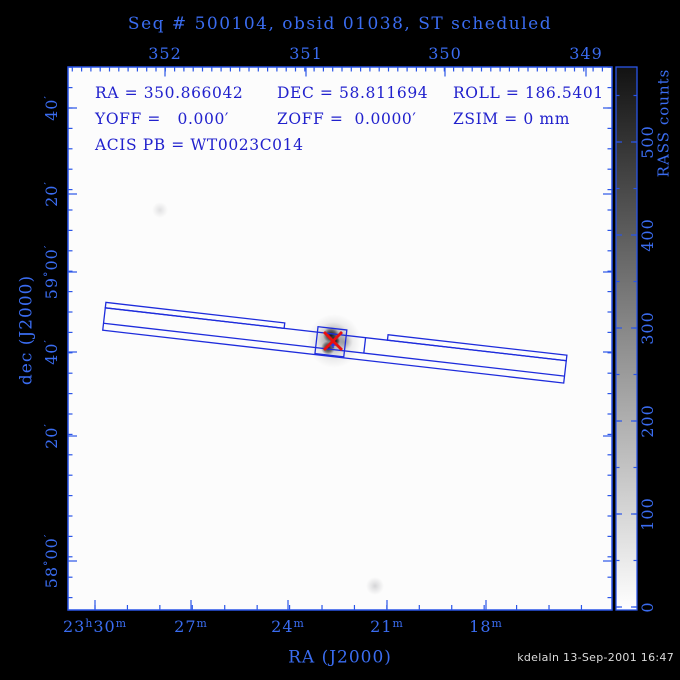 Image resolution: width=680 pixels, height=680 pixels. I want to click on fov-aim-square, so click(331, 341).